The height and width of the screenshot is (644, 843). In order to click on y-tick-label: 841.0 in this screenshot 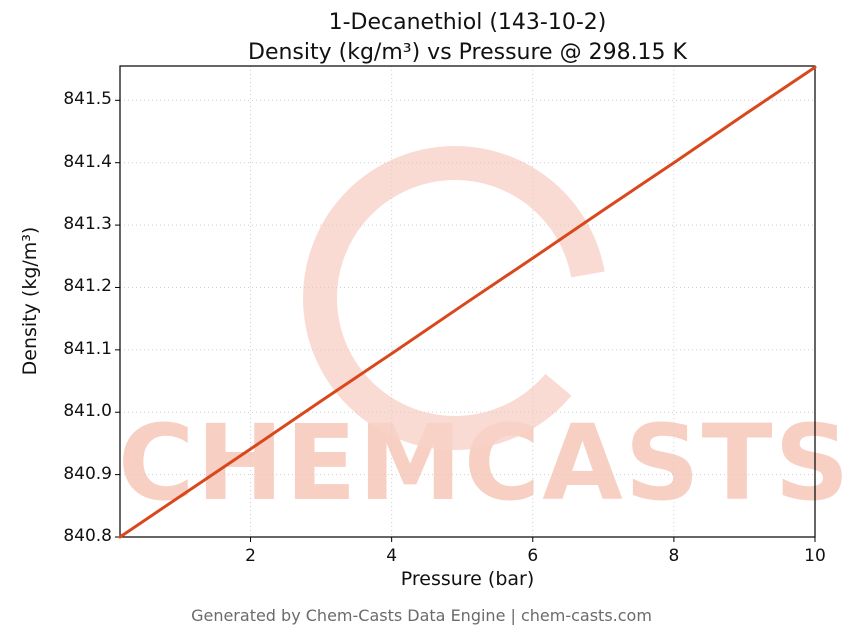, I will do `click(87, 411)`.